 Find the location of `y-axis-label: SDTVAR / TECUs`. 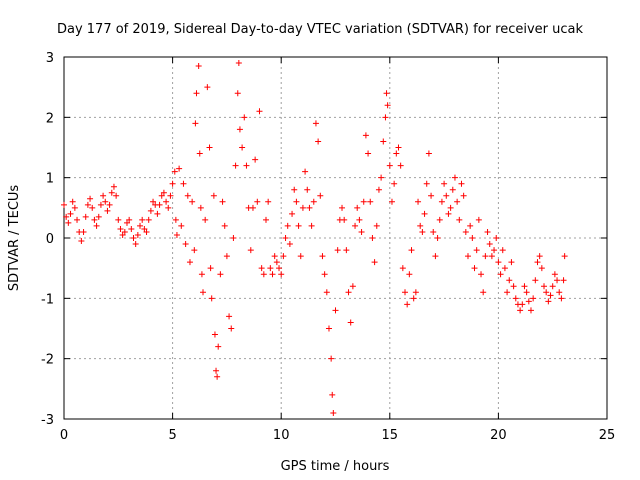

y-axis-label: SDTVAR / TECUs is located at coordinates (14, 238).